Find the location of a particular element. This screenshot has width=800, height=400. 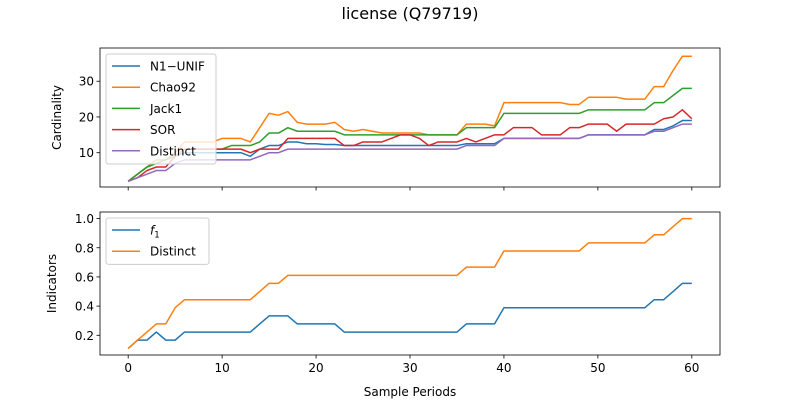

legend: N1−UNIF Chao92 Jack1 SOR Distinct is located at coordinates (161, 109).